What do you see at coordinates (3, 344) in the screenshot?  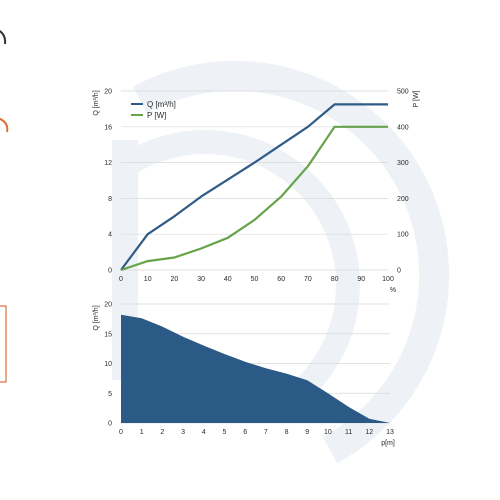 I see `edge-box-orange` at bounding box center [3, 344].